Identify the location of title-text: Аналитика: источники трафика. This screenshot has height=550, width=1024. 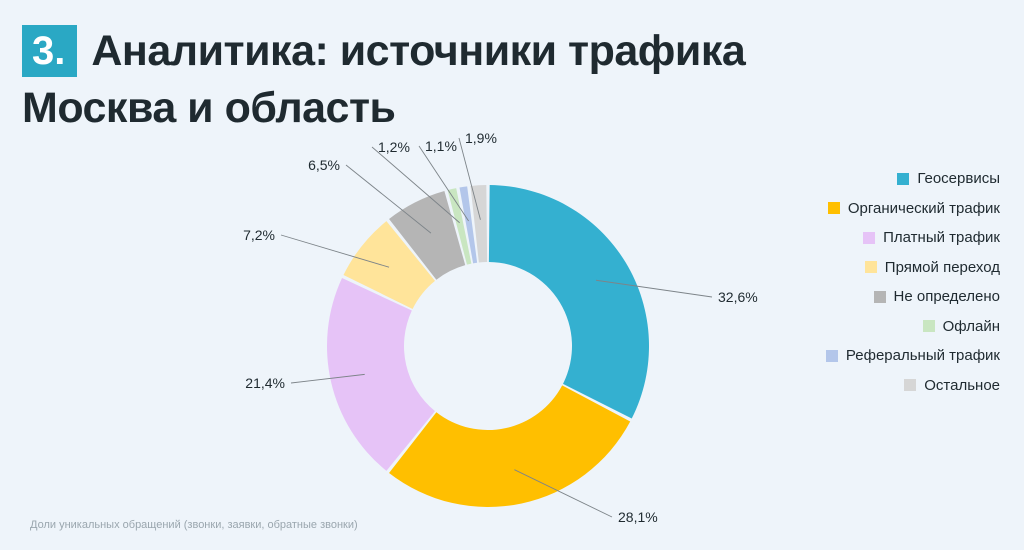
(418, 50).